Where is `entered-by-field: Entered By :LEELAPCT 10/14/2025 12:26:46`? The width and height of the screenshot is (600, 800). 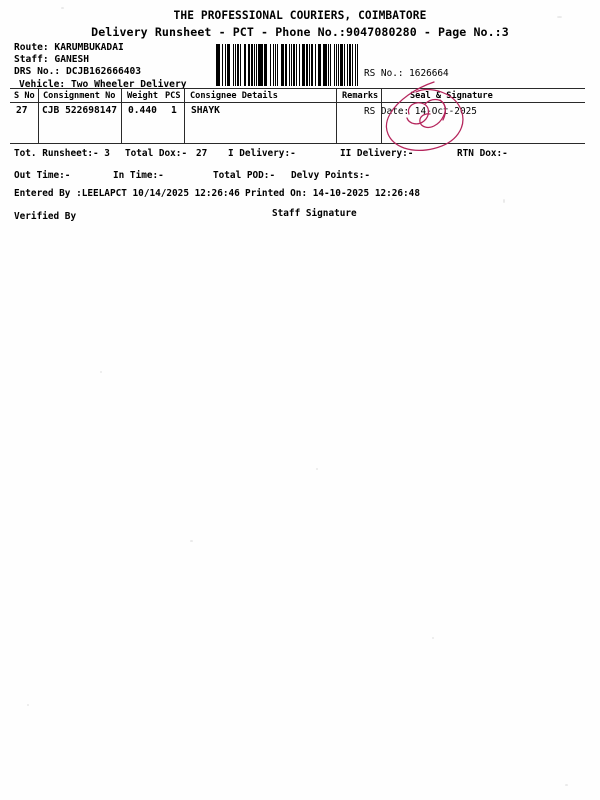
entered-by-field: Entered By :LEELAPCT 10/14/2025 12:26:46 is located at coordinates (127, 193).